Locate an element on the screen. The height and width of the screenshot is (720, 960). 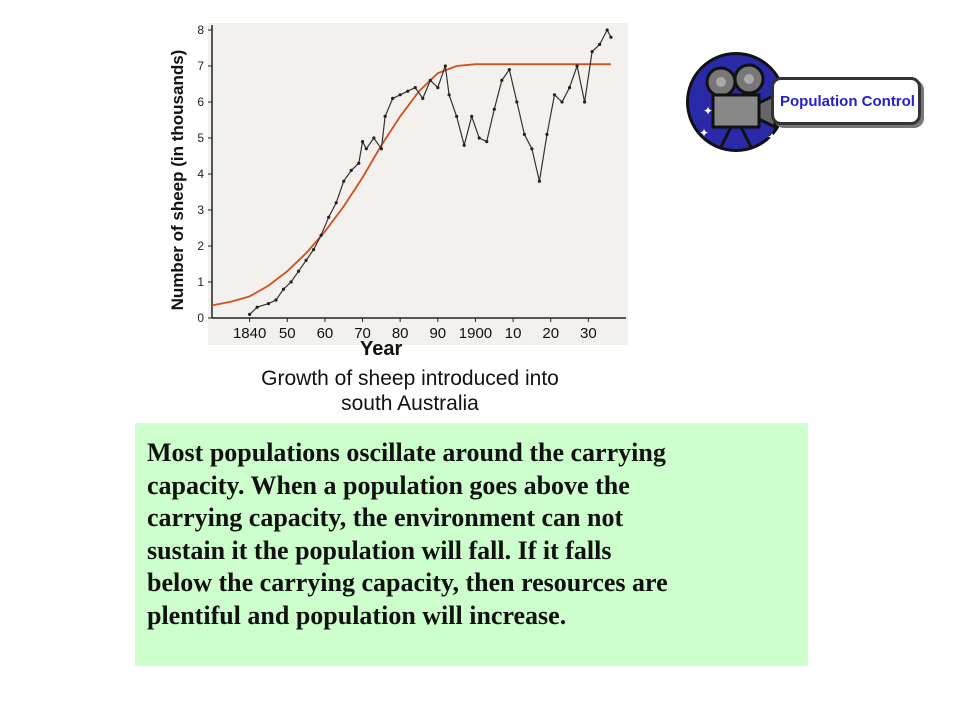
badge-label: Population Control is located at coordinates (847, 101).